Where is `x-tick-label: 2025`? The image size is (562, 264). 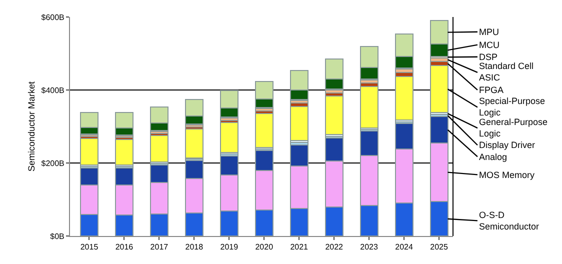 x-tick-label: 2025 is located at coordinates (439, 247).